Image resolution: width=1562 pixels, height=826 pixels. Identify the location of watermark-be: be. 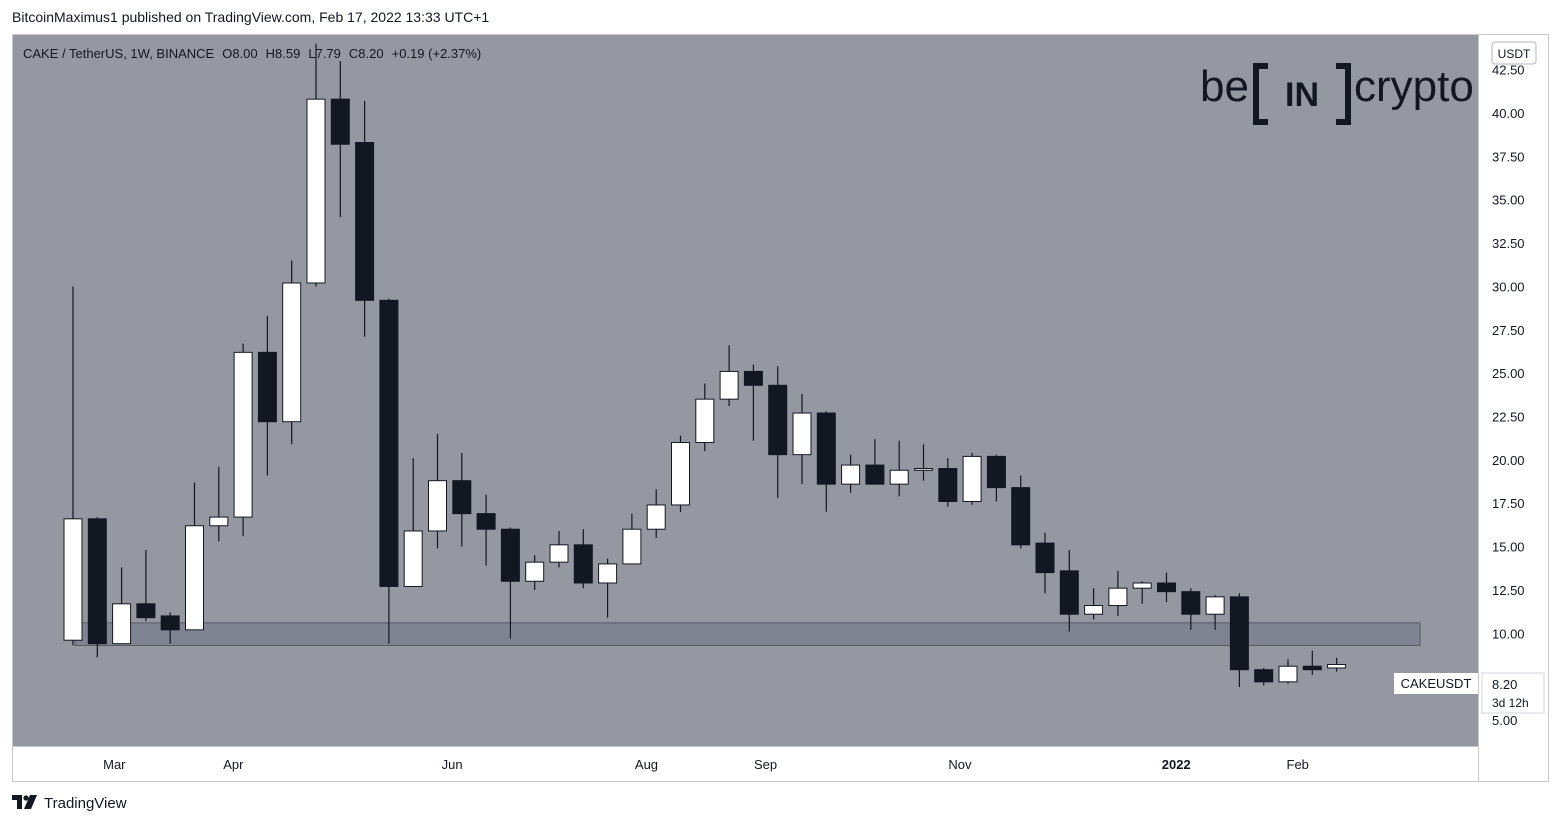
(1224, 86).